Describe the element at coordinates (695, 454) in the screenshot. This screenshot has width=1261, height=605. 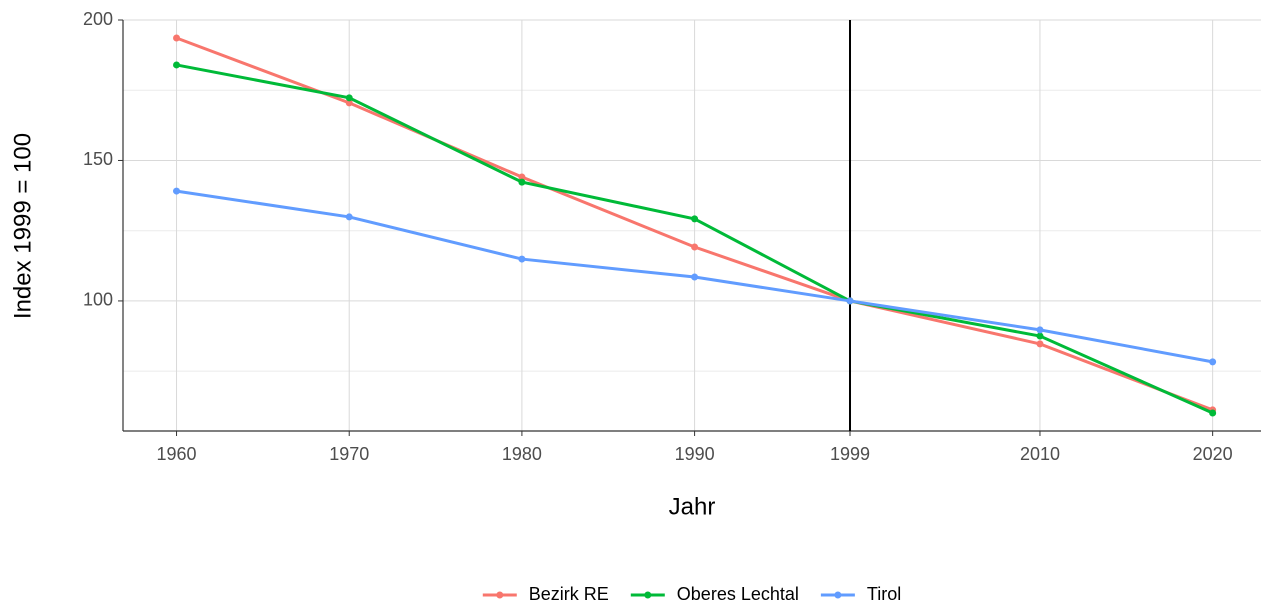
I see `x-tick-label: 1990` at that location.